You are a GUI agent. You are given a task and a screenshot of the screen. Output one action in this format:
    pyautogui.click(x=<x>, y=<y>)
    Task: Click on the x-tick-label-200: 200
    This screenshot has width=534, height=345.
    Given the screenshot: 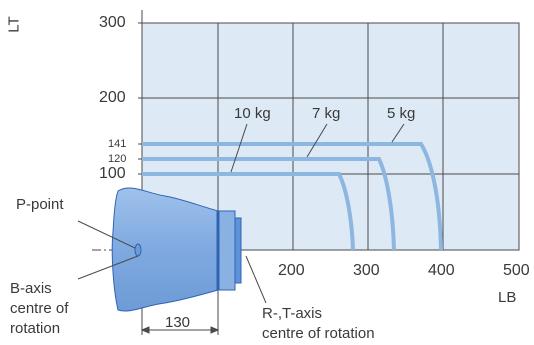 What is the action you would take?
    pyautogui.click(x=291, y=270)
    